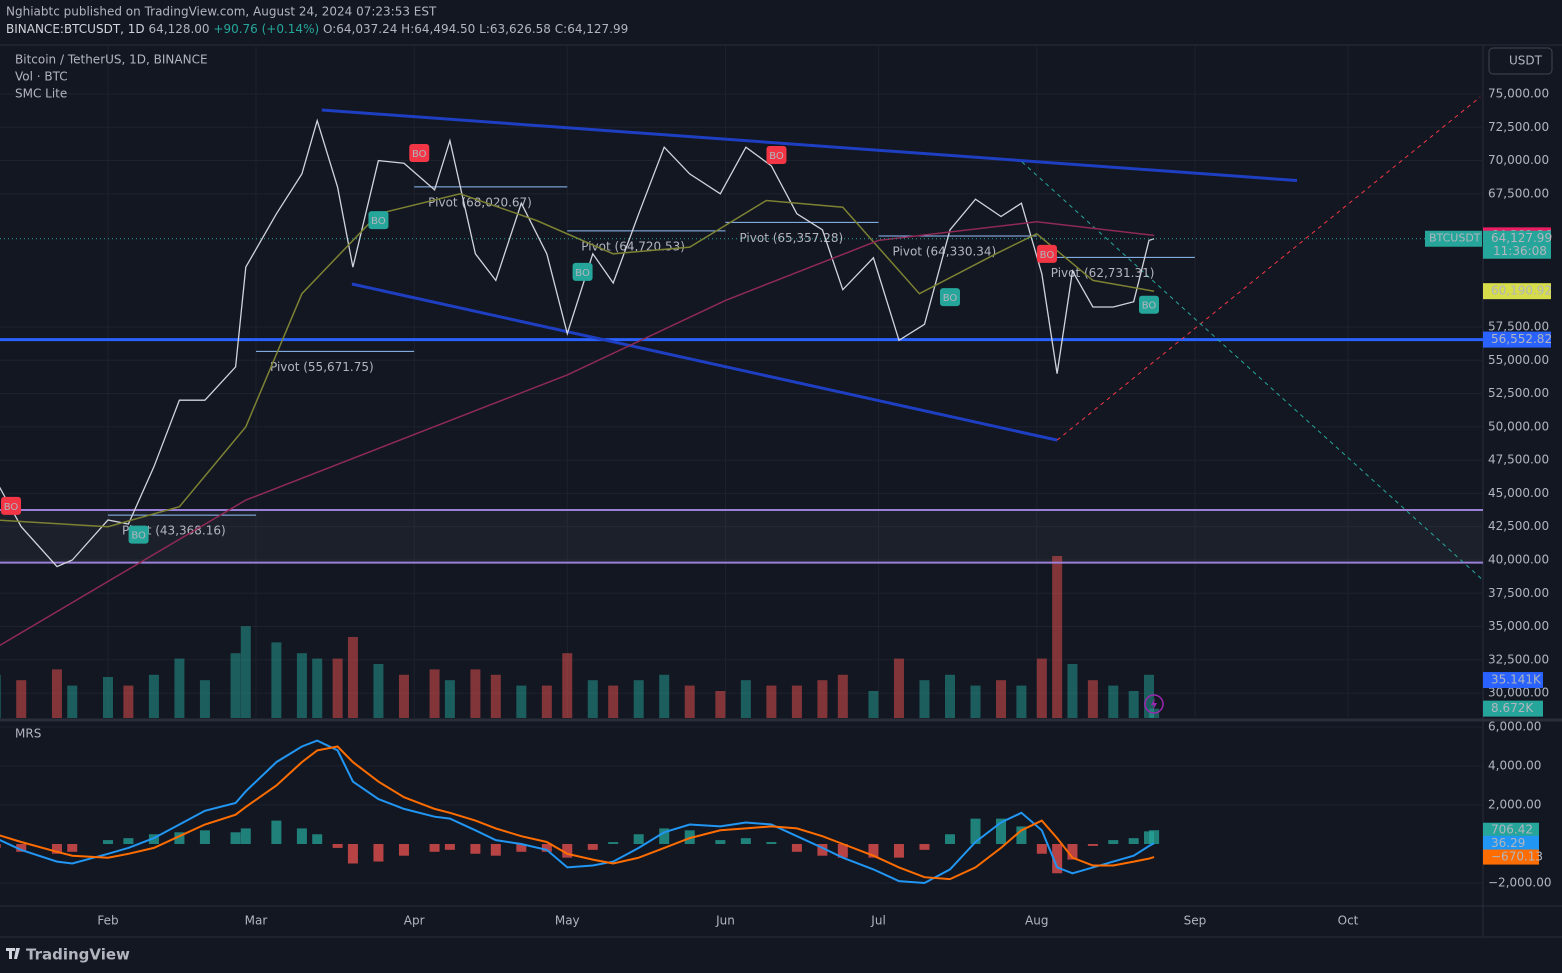  Describe the element at coordinates (107, 921) in the screenshot. I see `x-tick-label: Feb` at that location.